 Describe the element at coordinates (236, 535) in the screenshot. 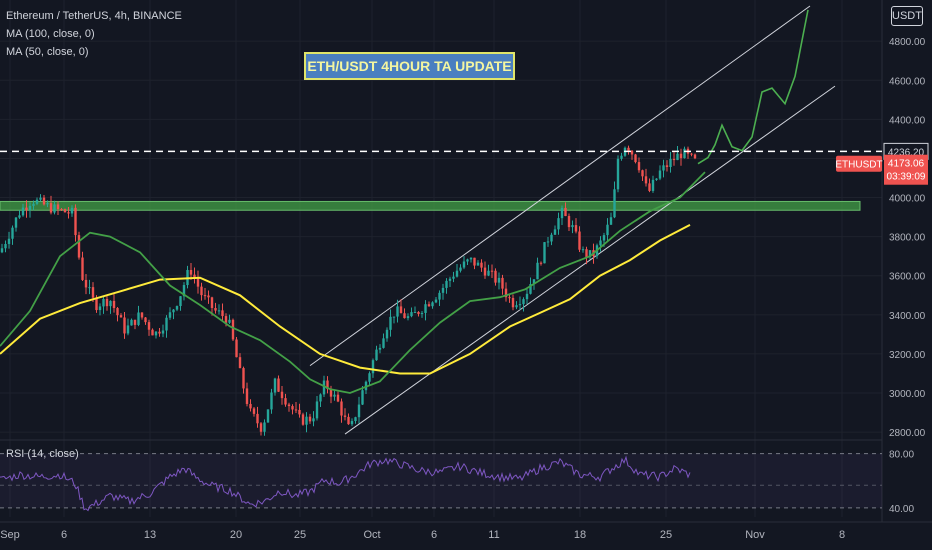

I see `time-tick-label: 20` at that location.